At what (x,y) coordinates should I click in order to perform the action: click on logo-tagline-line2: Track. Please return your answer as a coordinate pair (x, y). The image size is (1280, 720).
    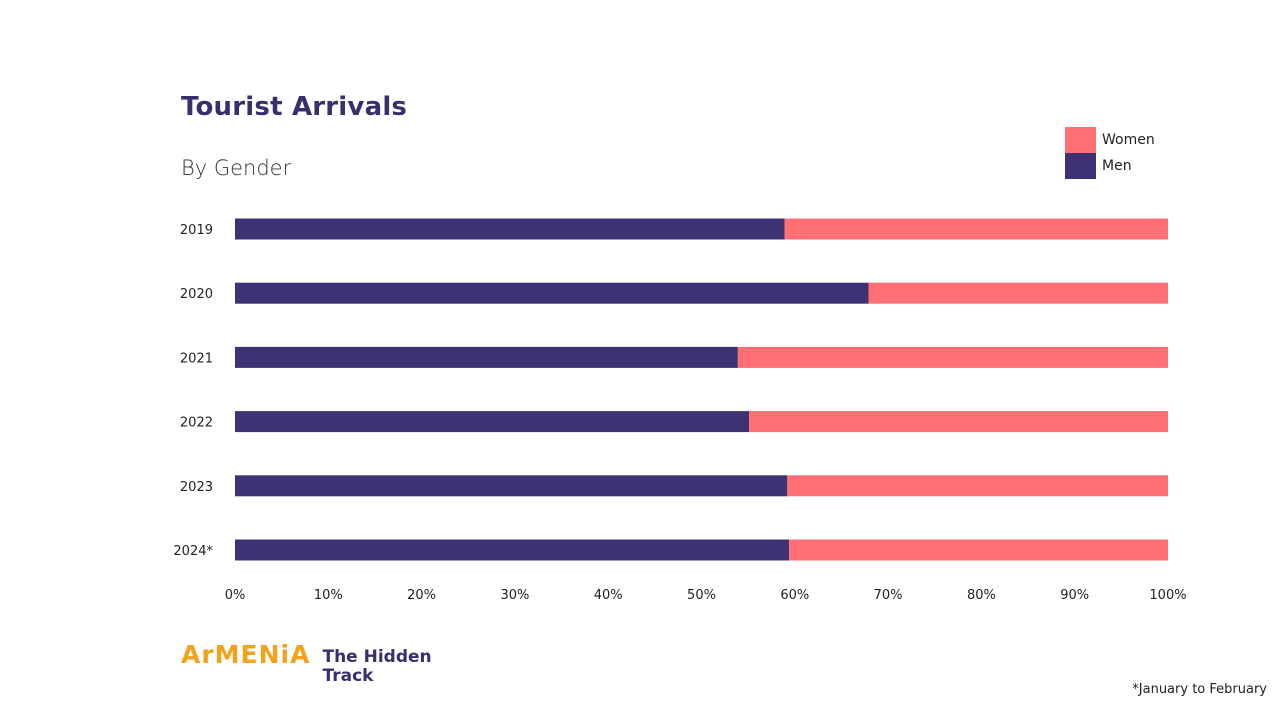
    Looking at the image, I should click on (348, 676).